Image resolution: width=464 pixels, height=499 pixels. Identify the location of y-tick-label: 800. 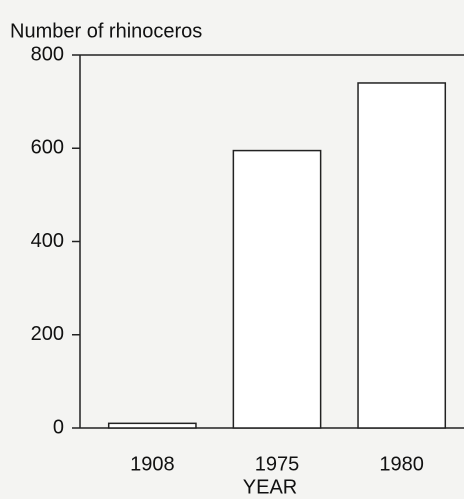
(47, 54).